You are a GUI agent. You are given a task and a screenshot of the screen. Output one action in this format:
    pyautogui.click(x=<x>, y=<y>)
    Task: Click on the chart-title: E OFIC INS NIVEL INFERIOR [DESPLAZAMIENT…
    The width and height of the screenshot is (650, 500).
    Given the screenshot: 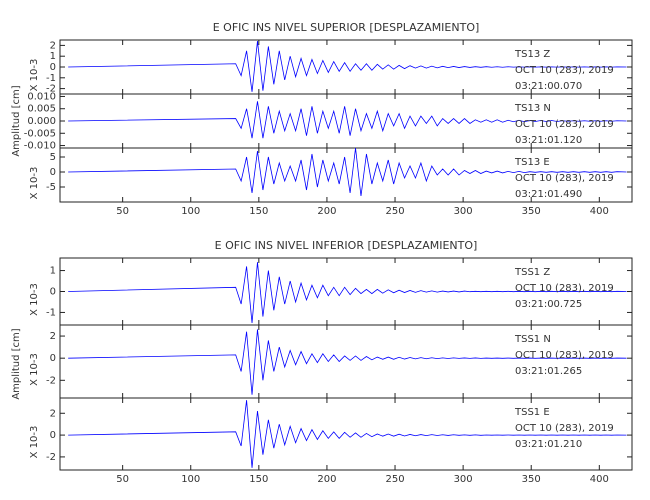 What is the action you would take?
    pyautogui.click(x=346, y=245)
    